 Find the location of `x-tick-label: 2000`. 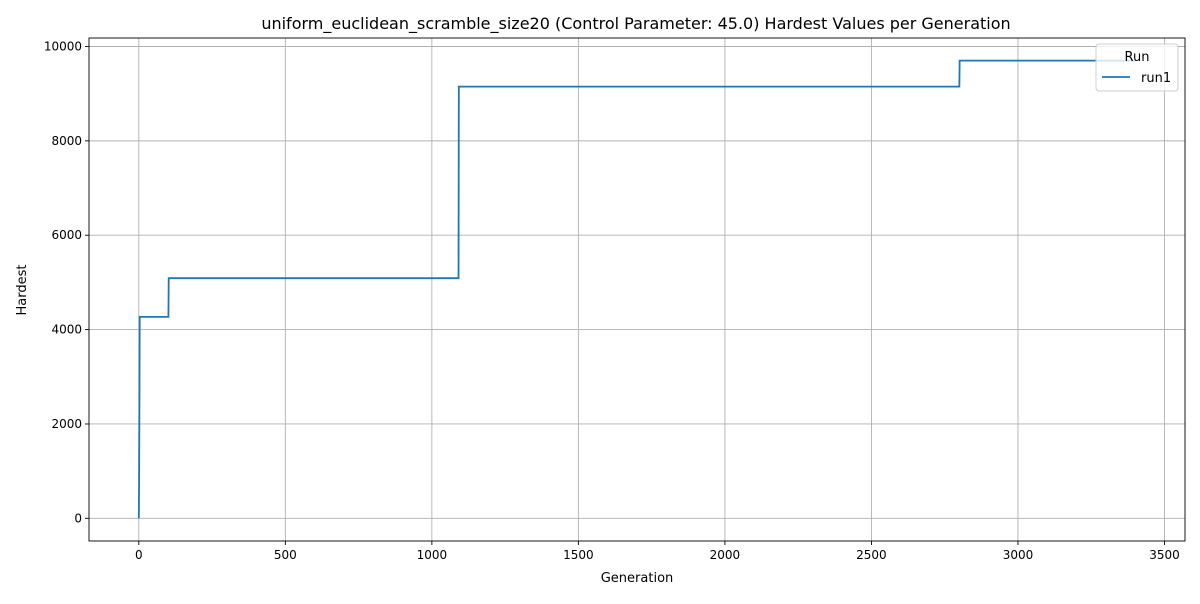

x-tick-label: 2000 is located at coordinates (725, 555).